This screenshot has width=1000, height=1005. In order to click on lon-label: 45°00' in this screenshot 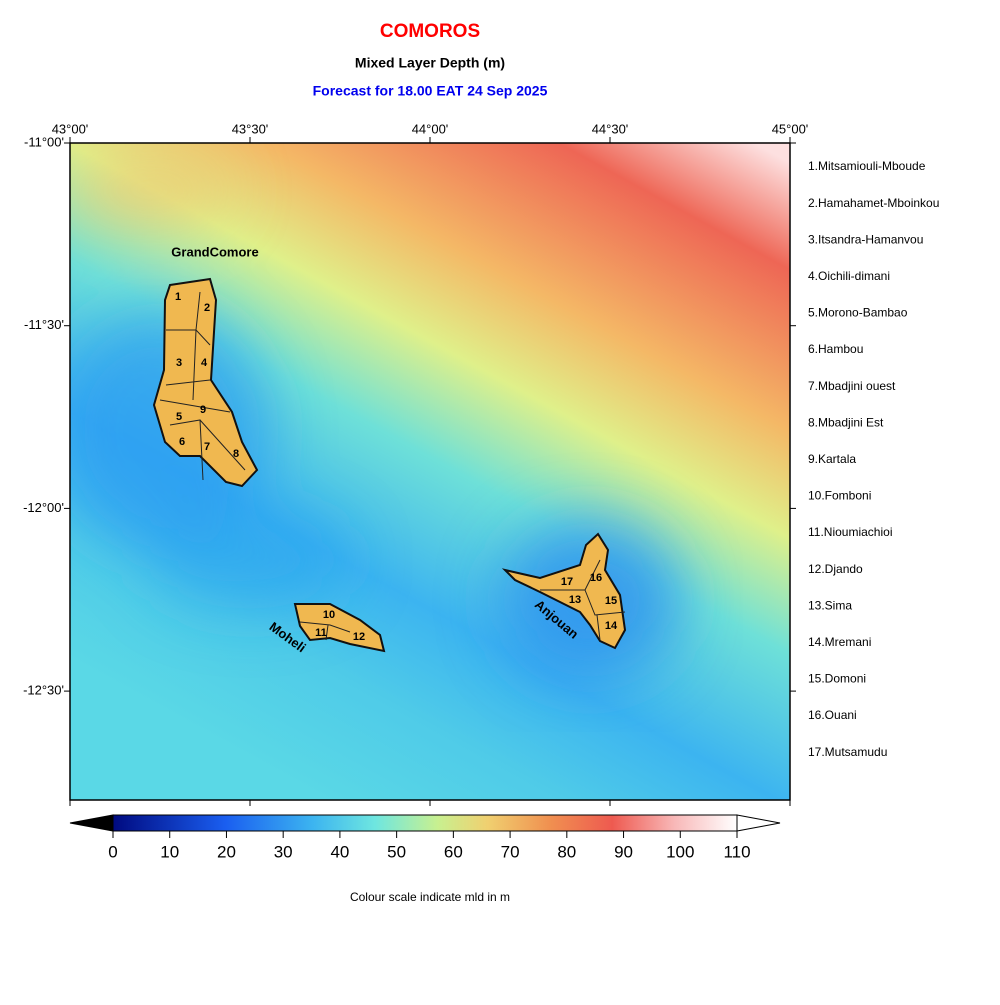, I will do `click(790, 128)`.